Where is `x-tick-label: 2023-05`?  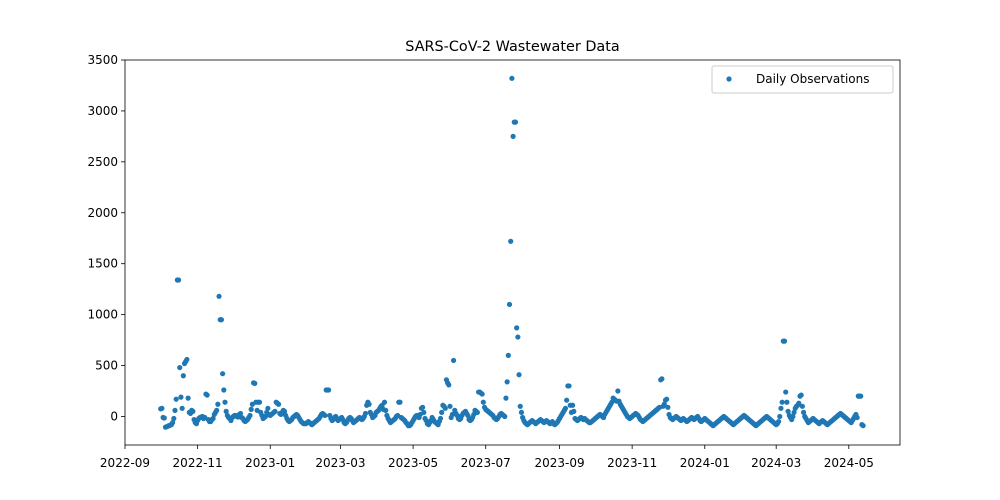
x-tick-label: 2023-05 is located at coordinates (413, 463).